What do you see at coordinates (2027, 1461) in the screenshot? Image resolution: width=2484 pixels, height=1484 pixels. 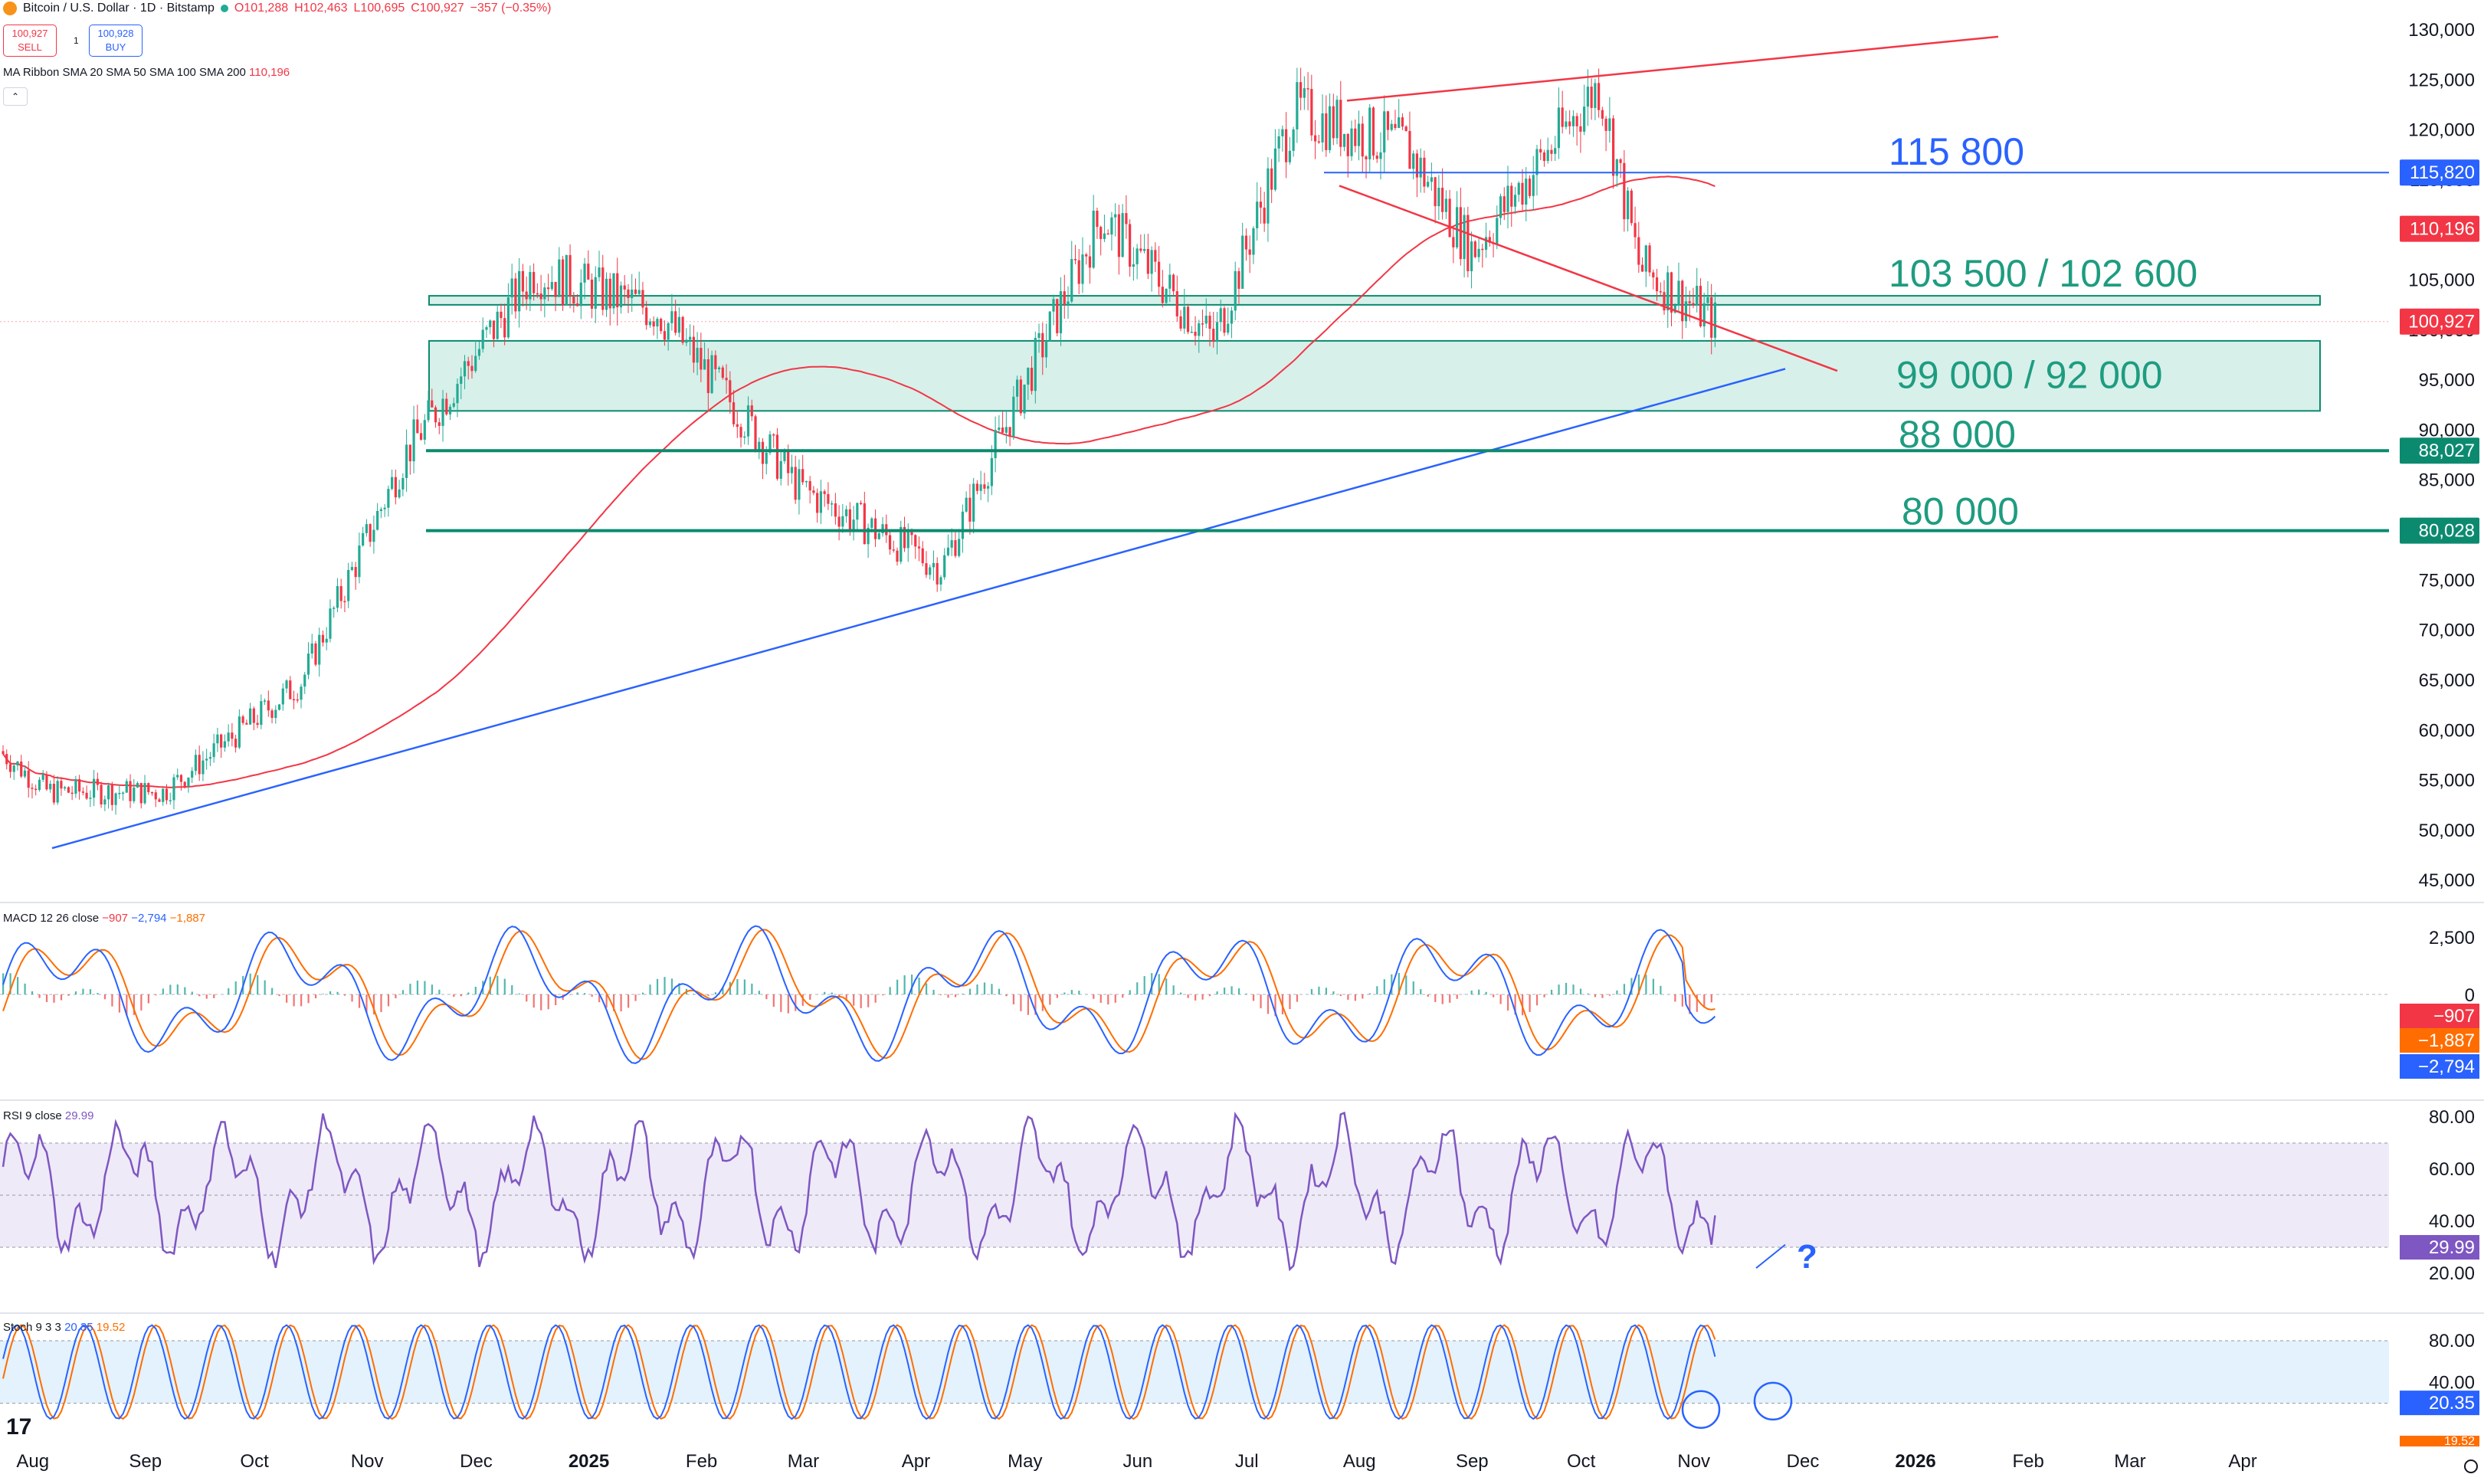 I see `time-axis-label: Feb` at bounding box center [2027, 1461].